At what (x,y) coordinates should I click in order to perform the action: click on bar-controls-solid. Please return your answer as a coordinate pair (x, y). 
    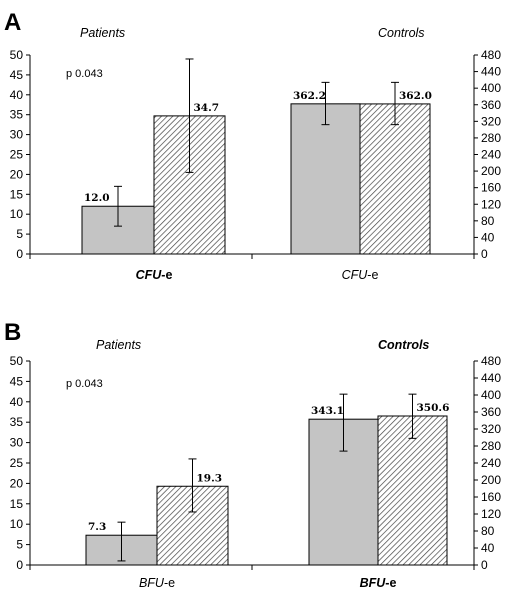
    Looking at the image, I should click on (325, 179).